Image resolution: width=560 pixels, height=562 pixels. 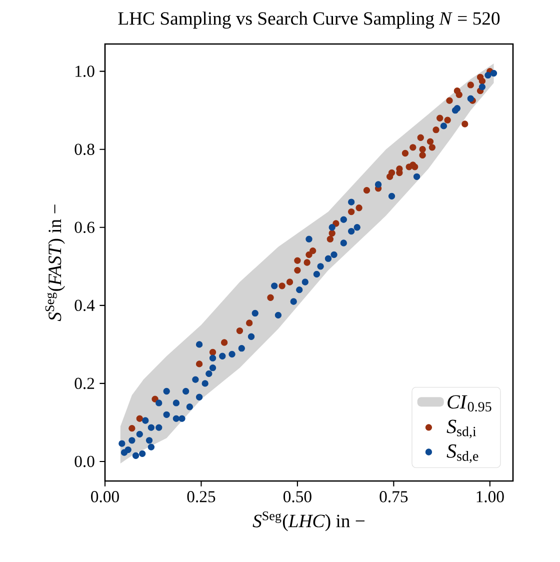 I want to click on legend-label: S$_{sd,e}$, so click(x=462, y=453).